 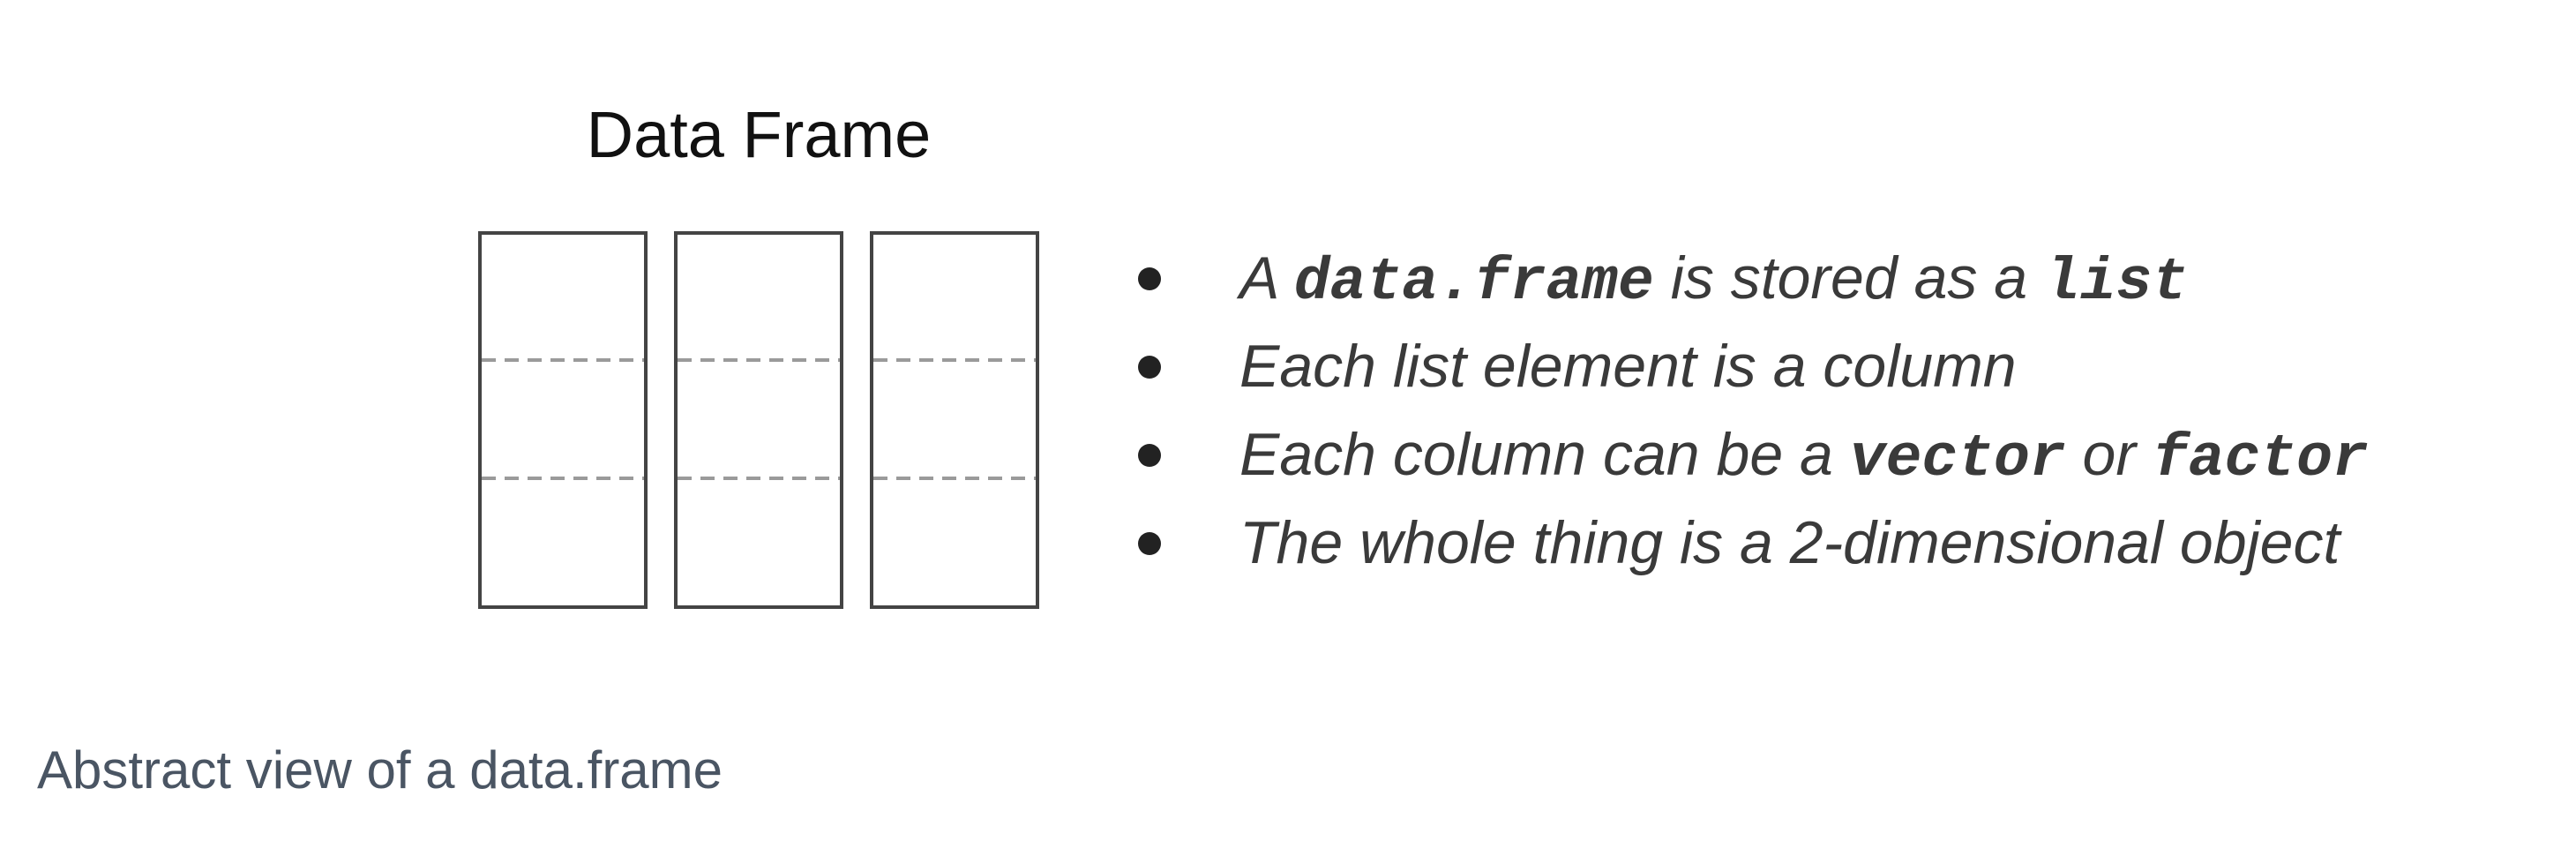 I want to click on code-term: factor, so click(x=2261, y=459).